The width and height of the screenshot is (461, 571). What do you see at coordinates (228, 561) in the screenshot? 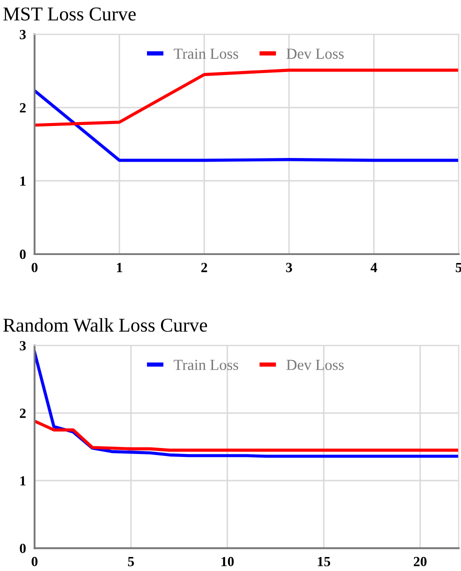
I see `x-tick-label: 10` at bounding box center [228, 561].